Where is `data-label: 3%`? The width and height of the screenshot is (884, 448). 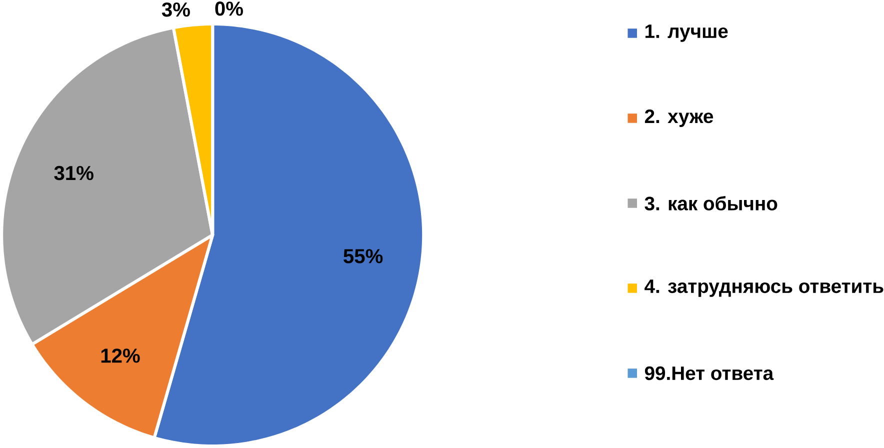 data-label: 3% is located at coordinates (176, 9).